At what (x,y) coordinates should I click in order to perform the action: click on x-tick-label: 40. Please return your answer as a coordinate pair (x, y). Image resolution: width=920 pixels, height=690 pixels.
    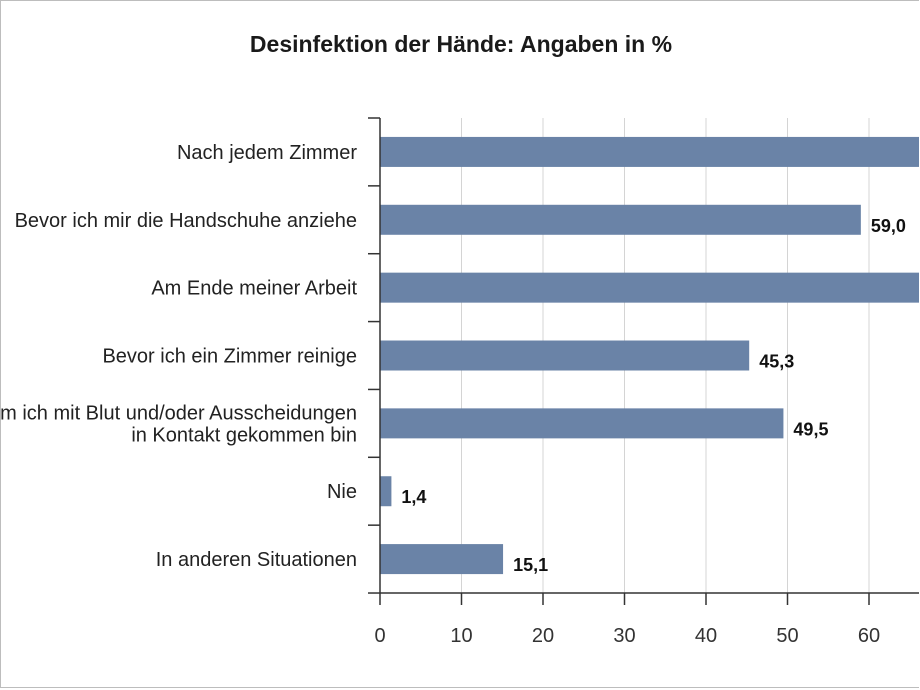
    Looking at the image, I should click on (706, 636).